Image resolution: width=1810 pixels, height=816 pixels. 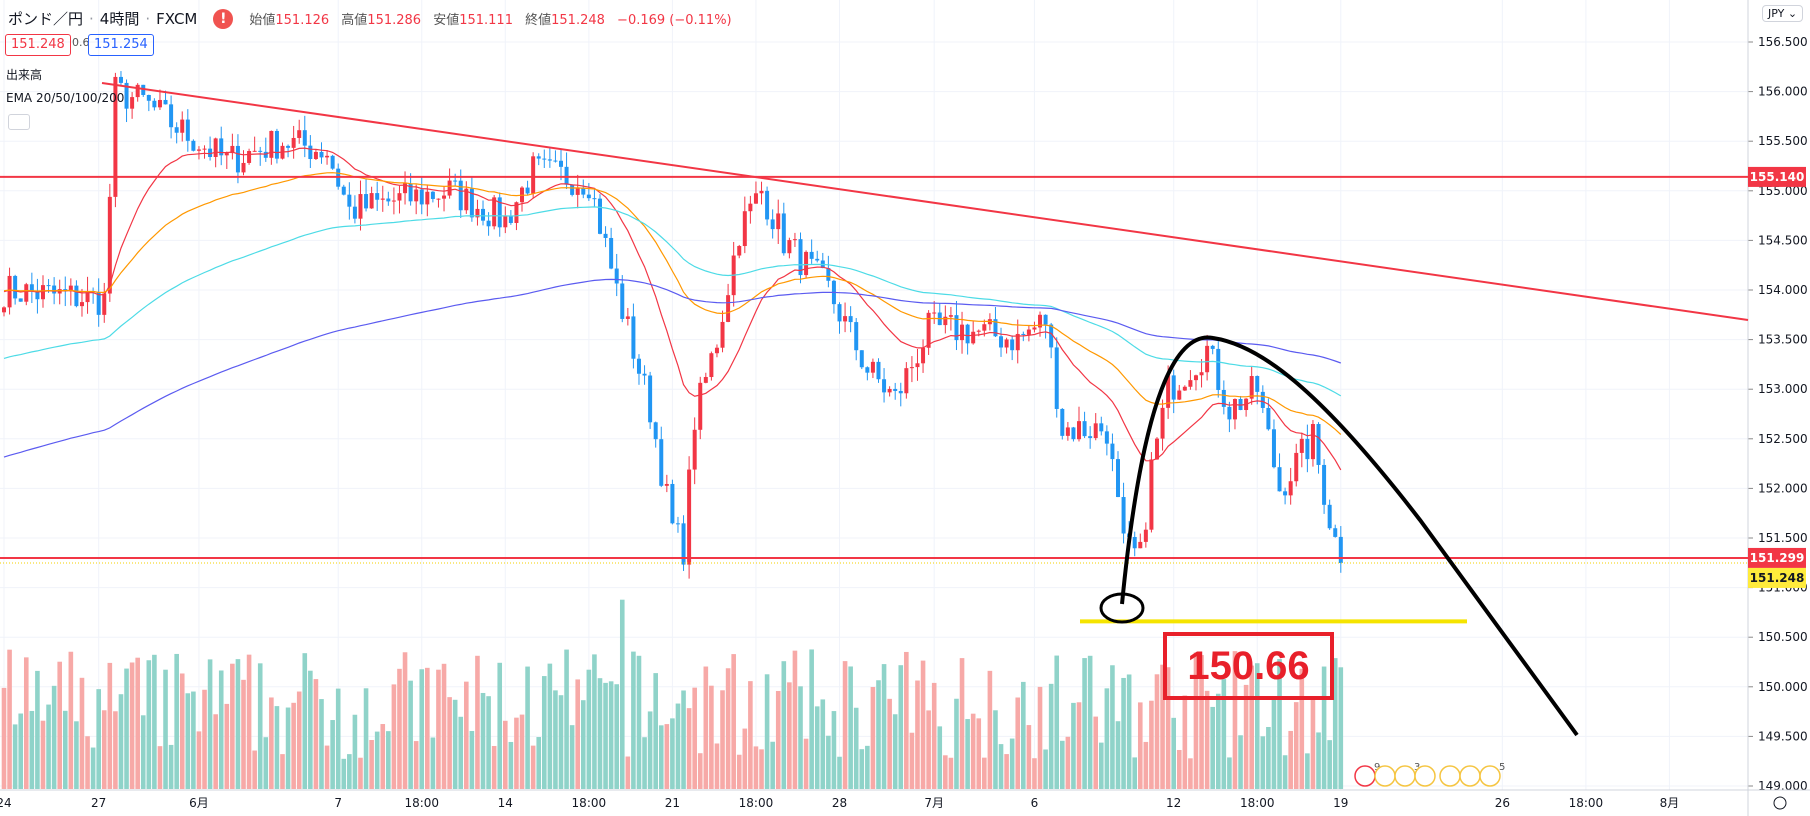 I want to click on collapse-legend-button, so click(x=19, y=122).